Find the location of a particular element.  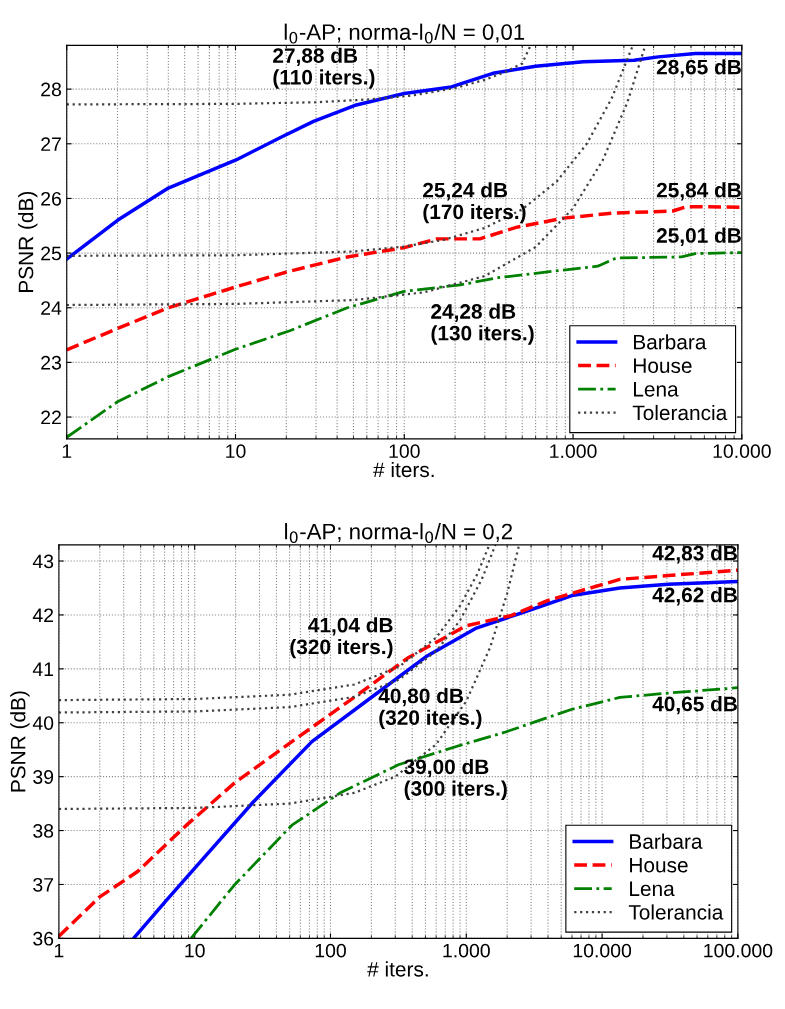

annotation: 25,84 dB is located at coordinates (698, 191).